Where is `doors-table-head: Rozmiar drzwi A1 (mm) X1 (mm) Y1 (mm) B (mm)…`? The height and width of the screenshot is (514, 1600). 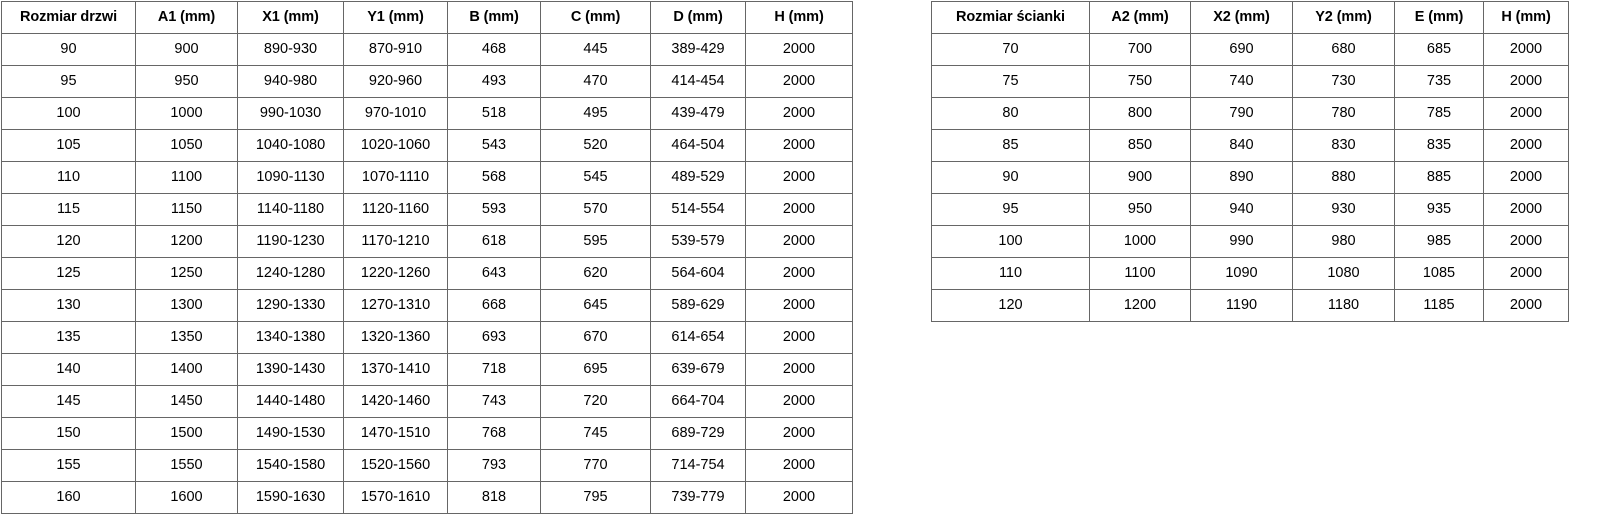
doors-table-head: Rozmiar drzwi A1 (mm) X1 (mm) Y1 (mm) B (mm)… is located at coordinates (427, 17).